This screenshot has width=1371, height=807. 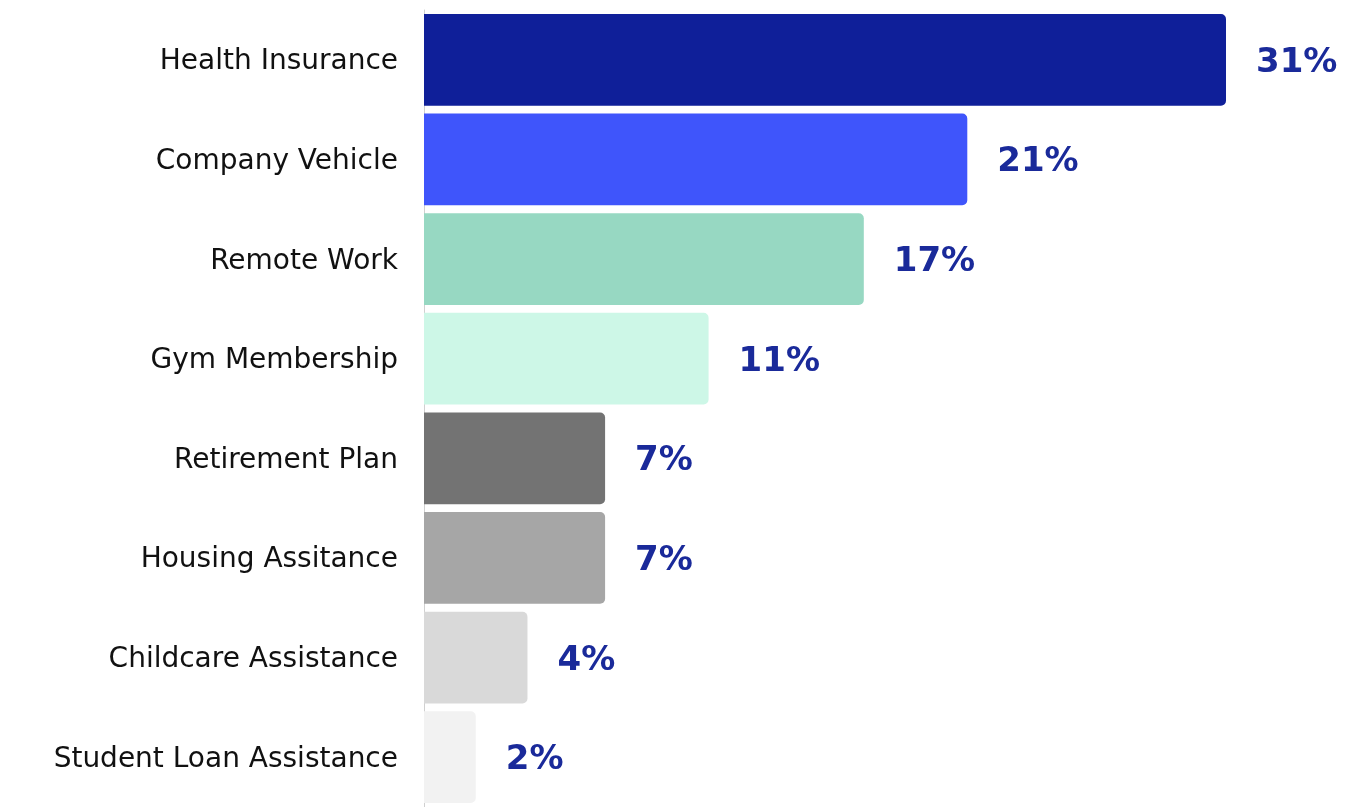 What do you see at coordinates (779, 358) in the screenshot?
I see `data-label: 11%` at bounding box center [779, 358].